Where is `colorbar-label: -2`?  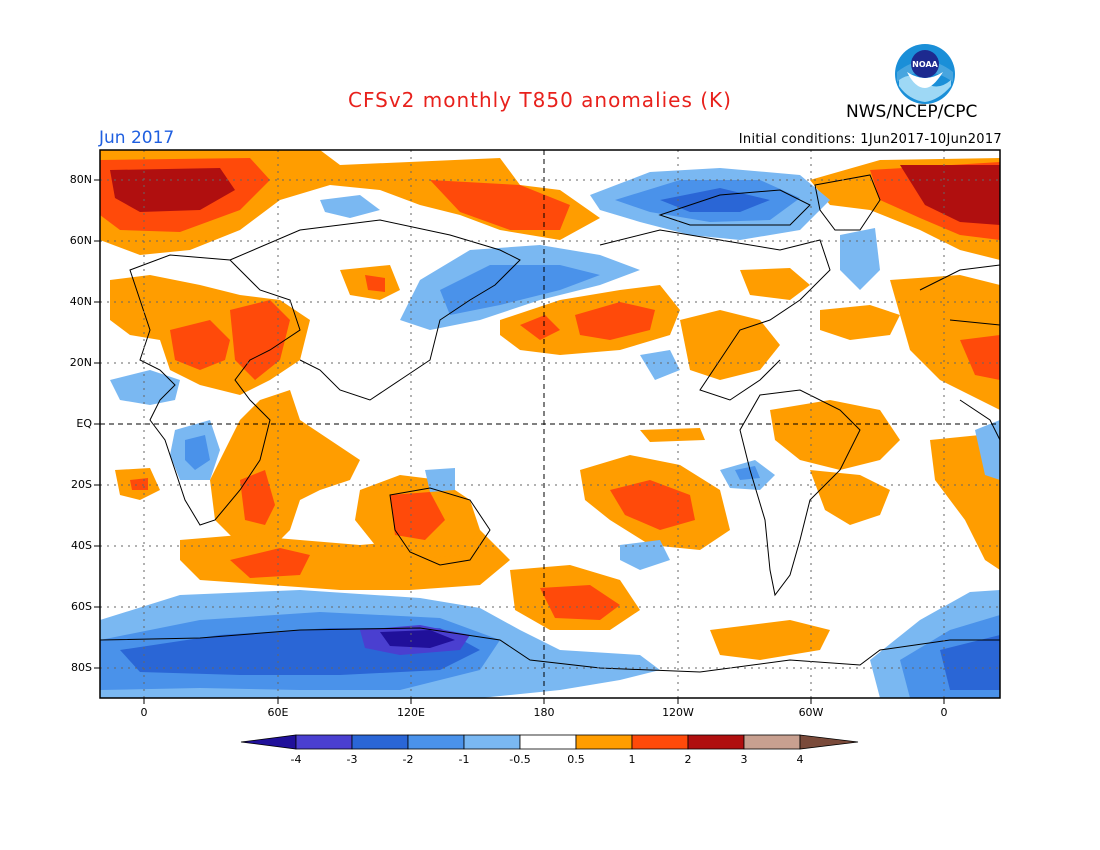 colorbar-label: -2 is located at coordinates (408, 759).